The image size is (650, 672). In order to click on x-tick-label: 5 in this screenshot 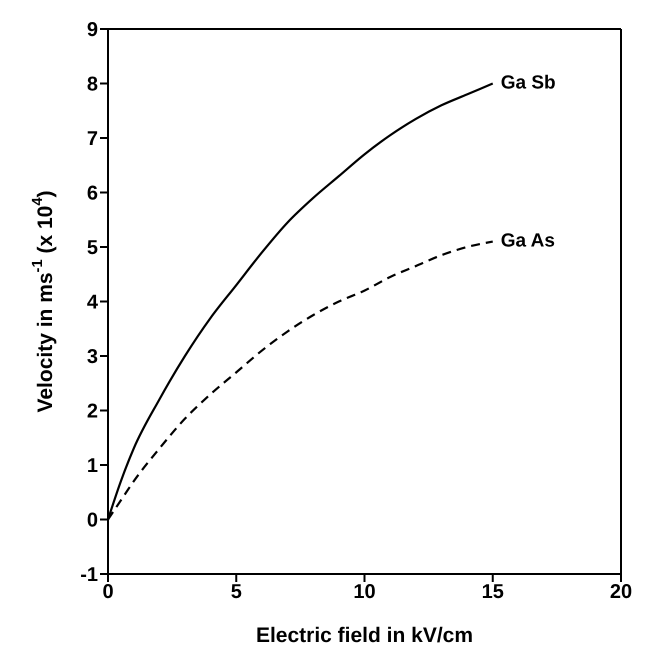, I will do `click(236, 592)`.